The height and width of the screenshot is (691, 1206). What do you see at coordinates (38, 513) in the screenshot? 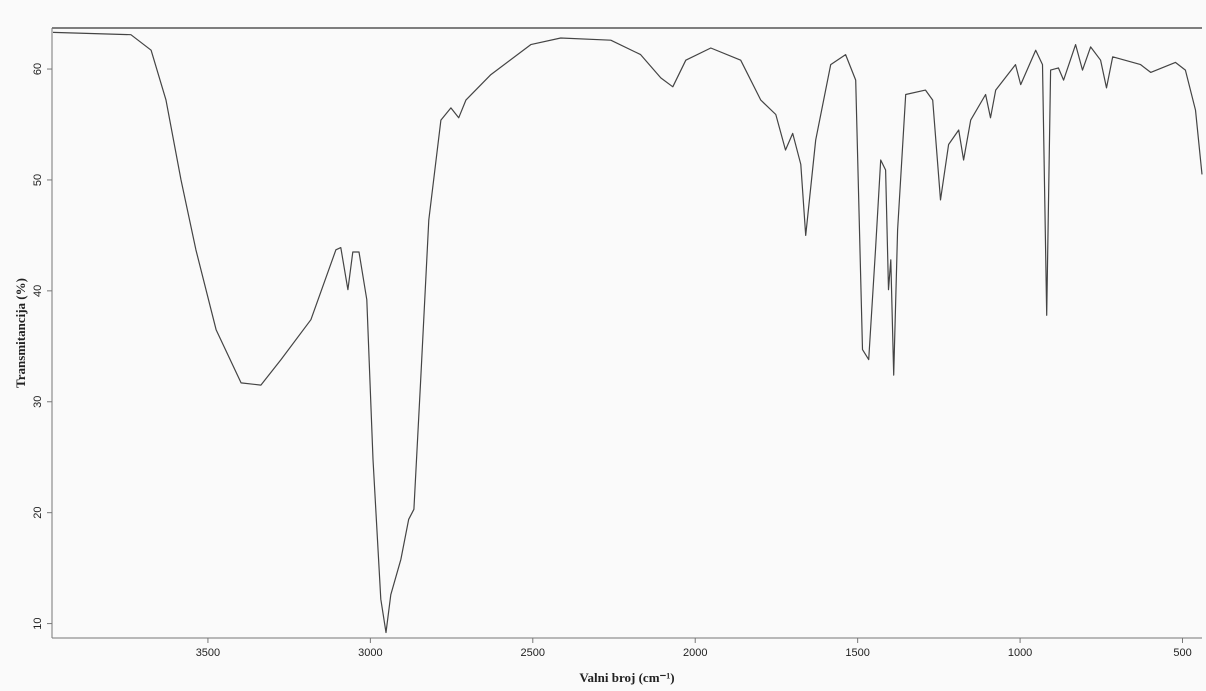
I see `y-tick-label: 20` at bounding box center [38, 513].